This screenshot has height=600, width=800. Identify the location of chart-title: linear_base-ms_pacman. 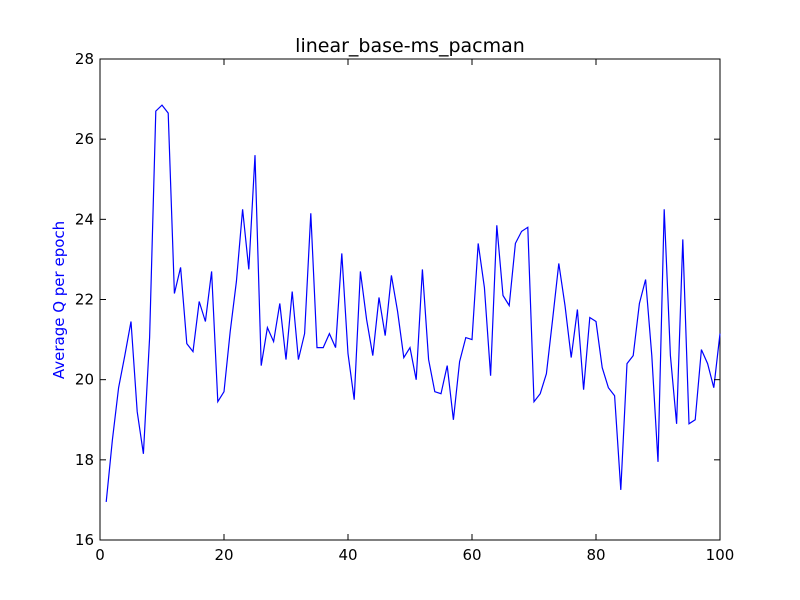
(410, 46).